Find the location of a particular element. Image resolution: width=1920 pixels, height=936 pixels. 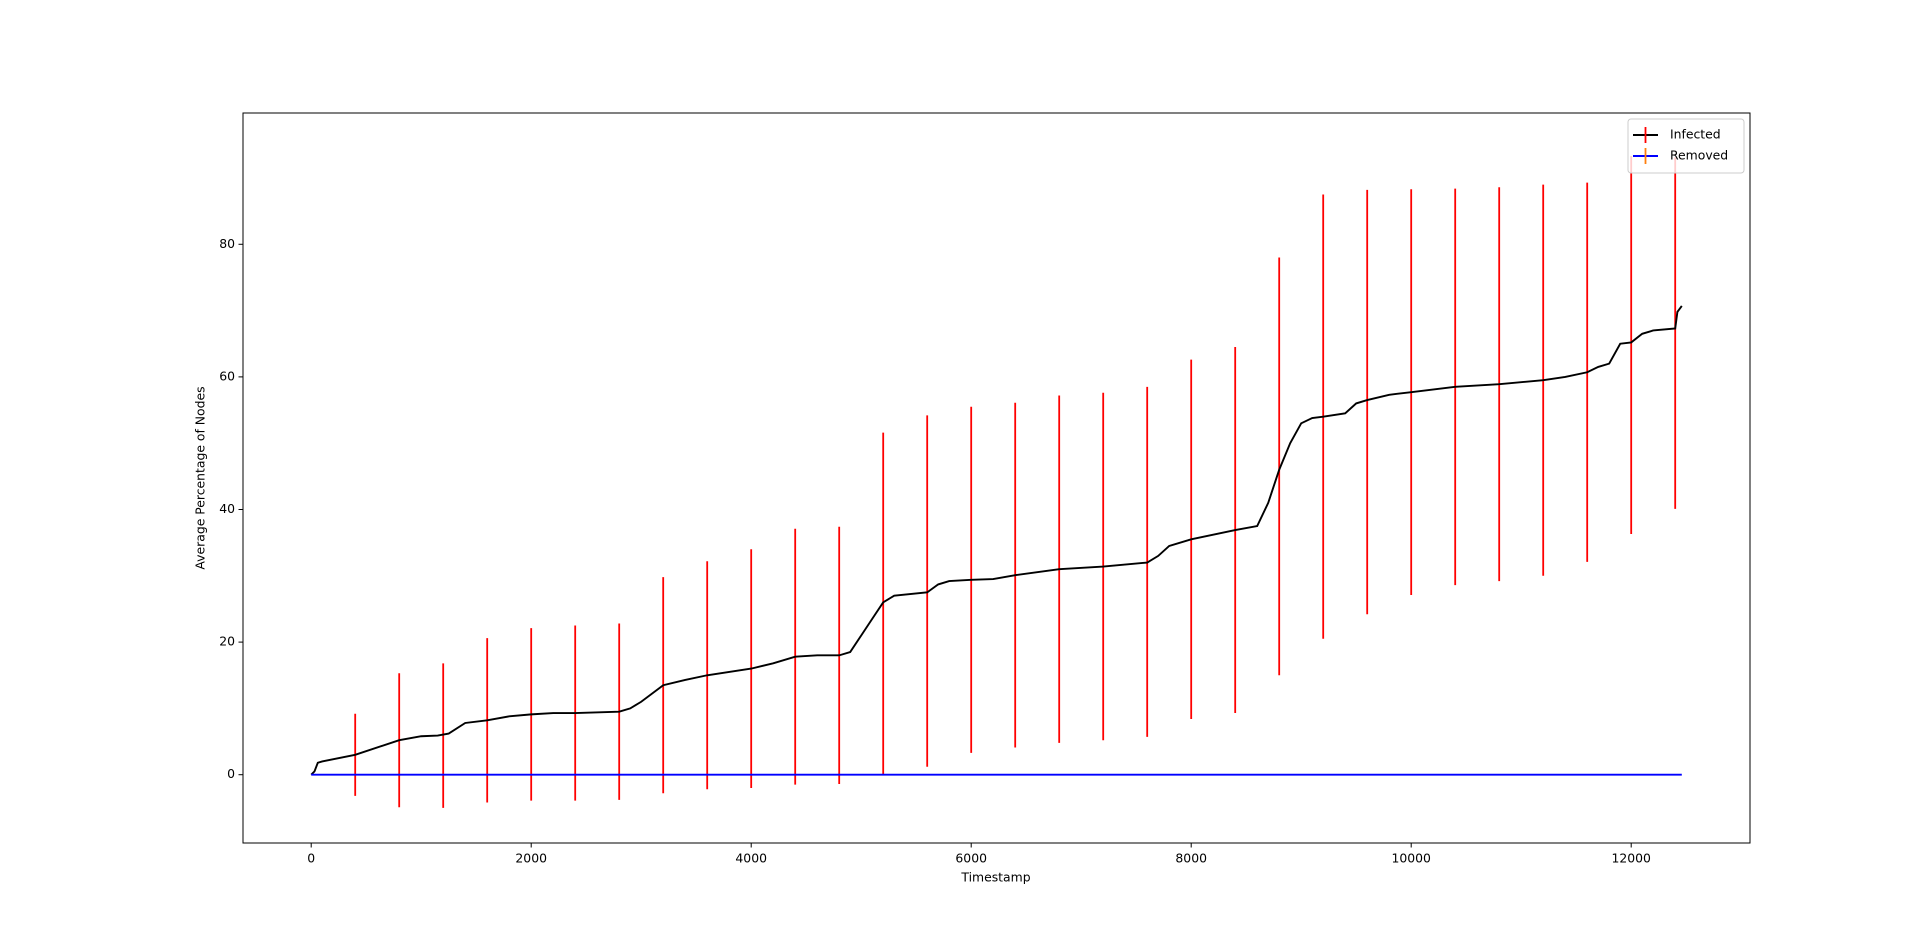

legend-box is located at coordinates (1686, 146).